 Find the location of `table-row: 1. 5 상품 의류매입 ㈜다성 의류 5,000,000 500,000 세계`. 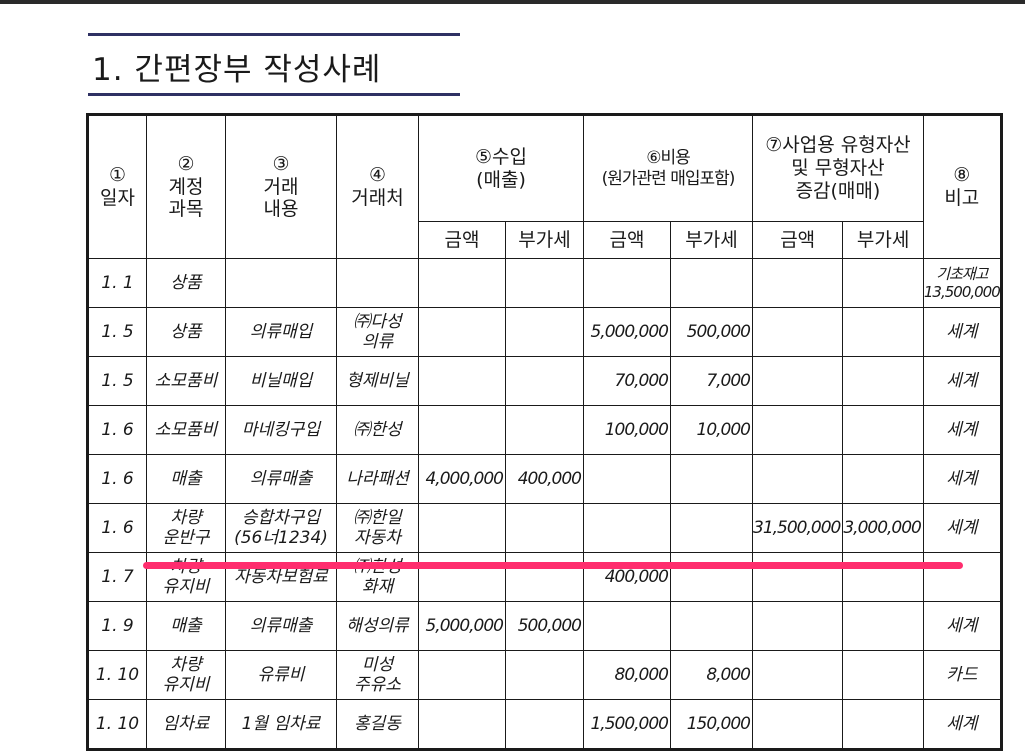

table-row: 1. 5 상품 의류매입 ㈜다성 의류 5,000,000 500,000 세계 is located at coordinates (544, 332).